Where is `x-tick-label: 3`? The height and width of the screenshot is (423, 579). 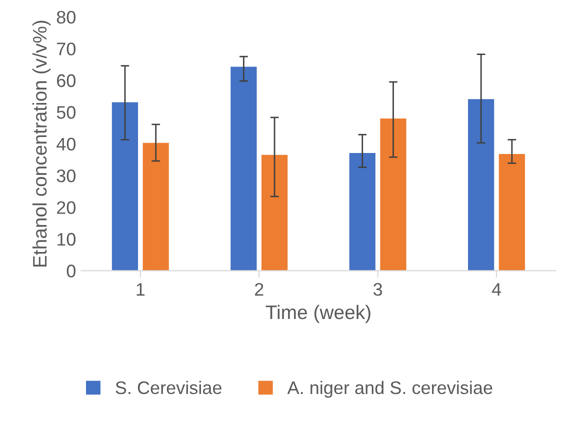 x-tick-label: 3 is located at coordinates (377, 289).